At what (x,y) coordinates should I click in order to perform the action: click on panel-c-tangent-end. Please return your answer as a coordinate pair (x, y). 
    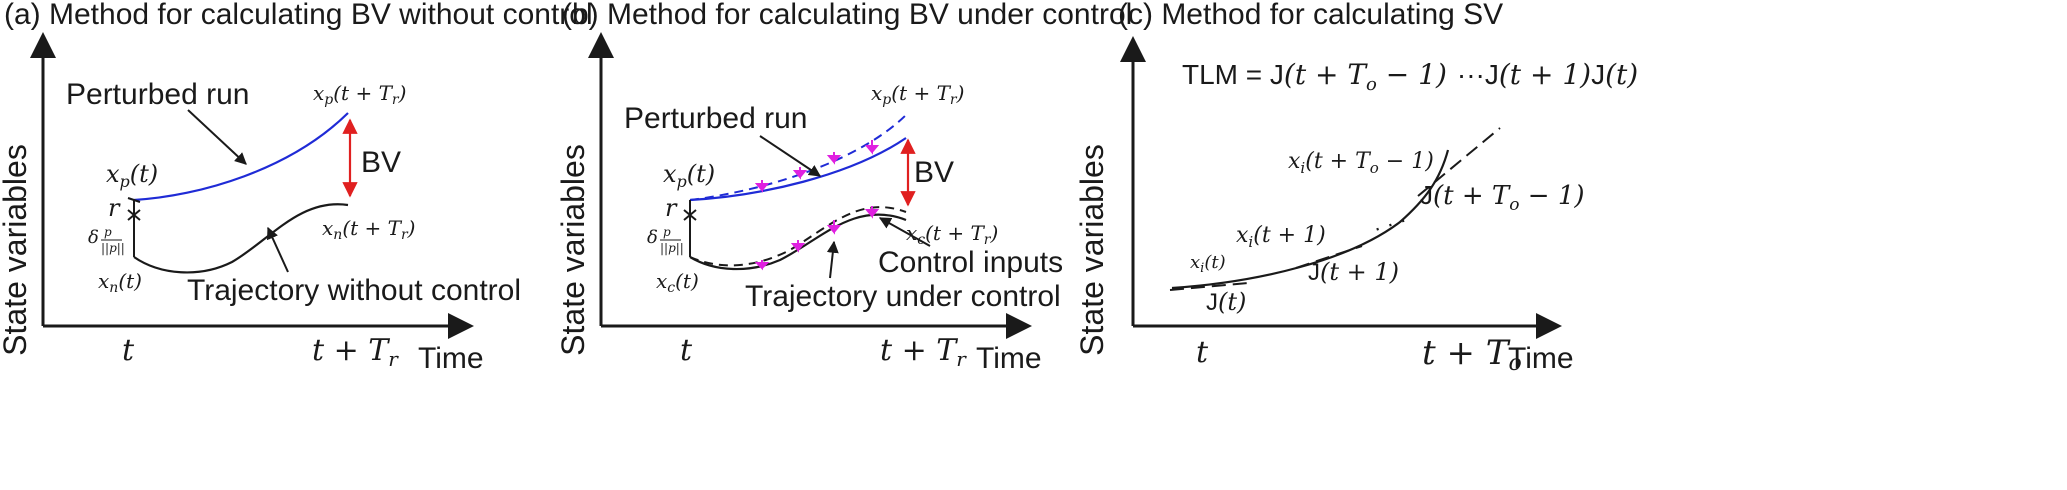
    Looking at the image, I should click on (1459, 162).